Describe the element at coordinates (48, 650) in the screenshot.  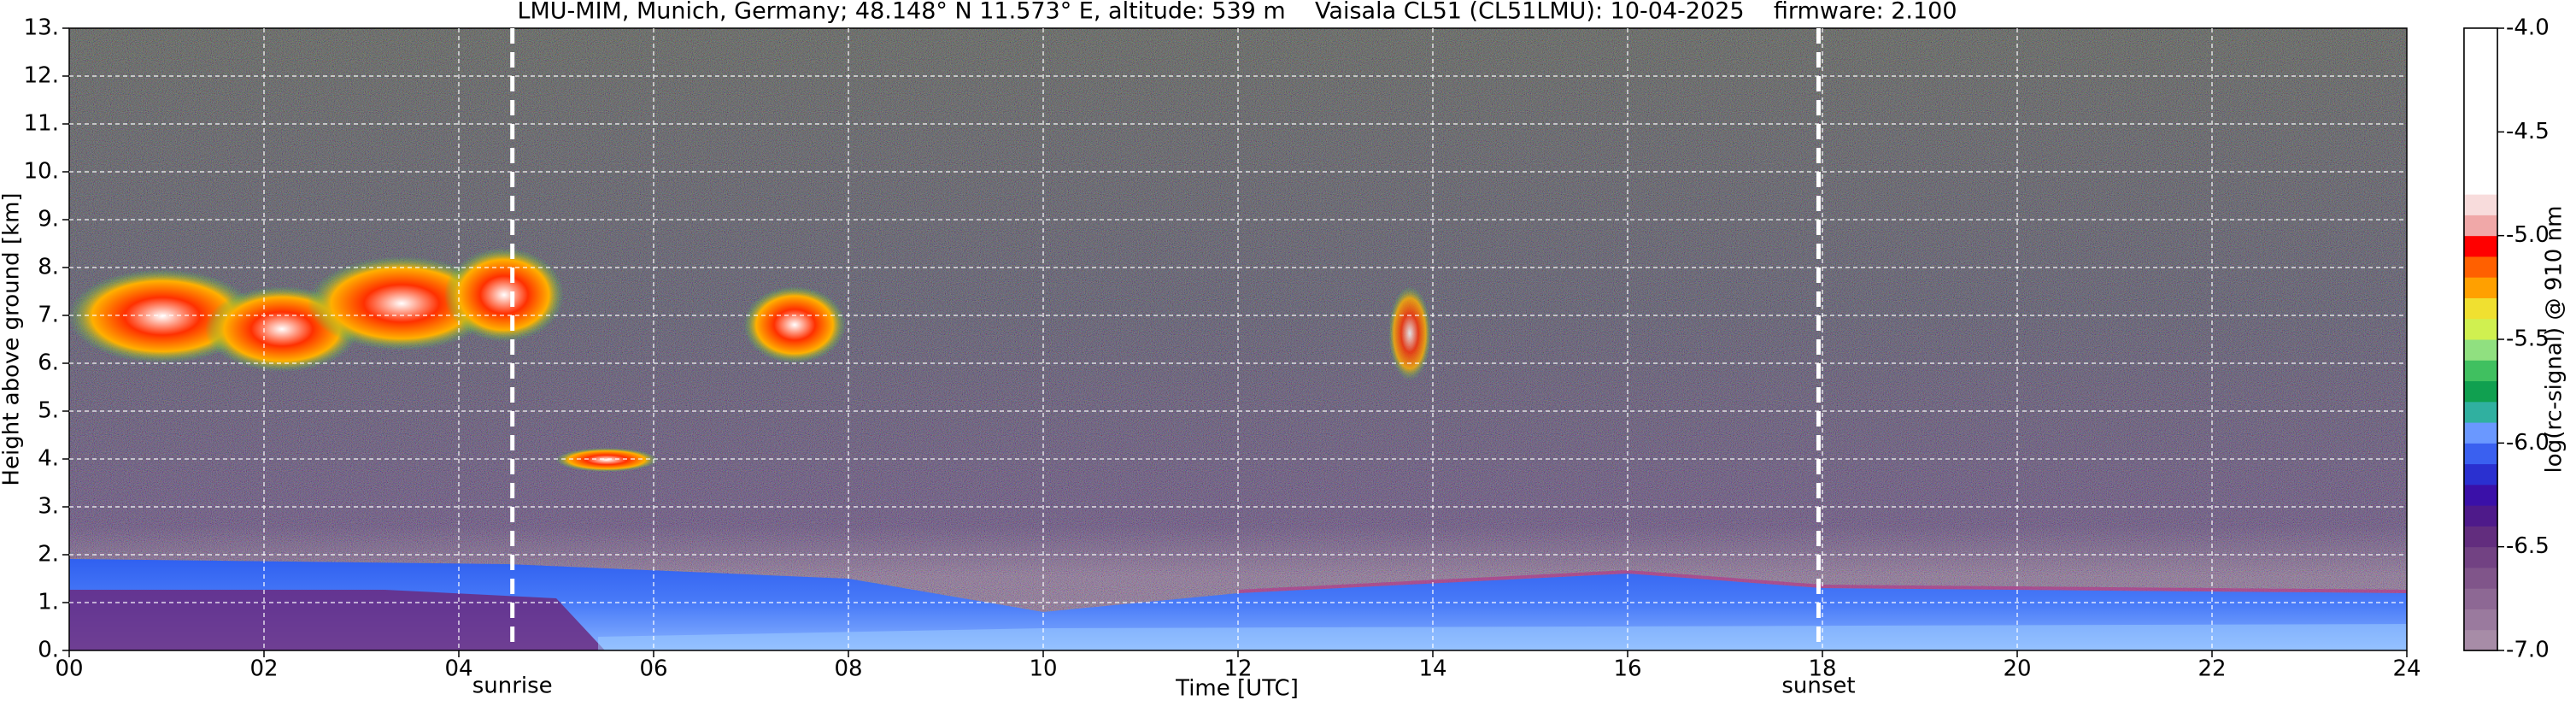
I see `y-tick-label: 0.` at that location.